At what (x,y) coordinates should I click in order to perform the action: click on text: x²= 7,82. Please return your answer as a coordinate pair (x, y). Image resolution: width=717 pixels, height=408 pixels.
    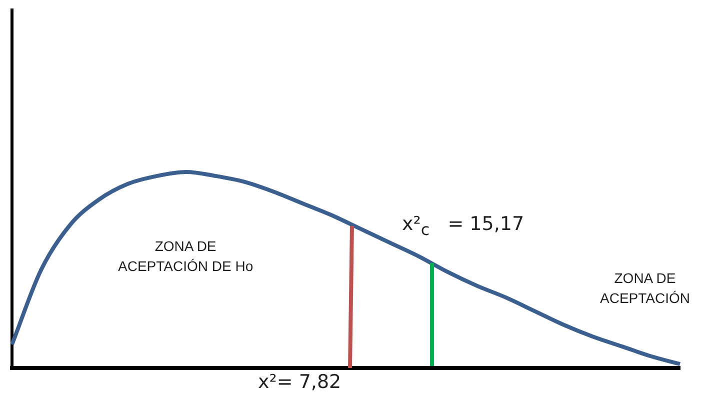
    Looking at the image, I should click on (300, 382).